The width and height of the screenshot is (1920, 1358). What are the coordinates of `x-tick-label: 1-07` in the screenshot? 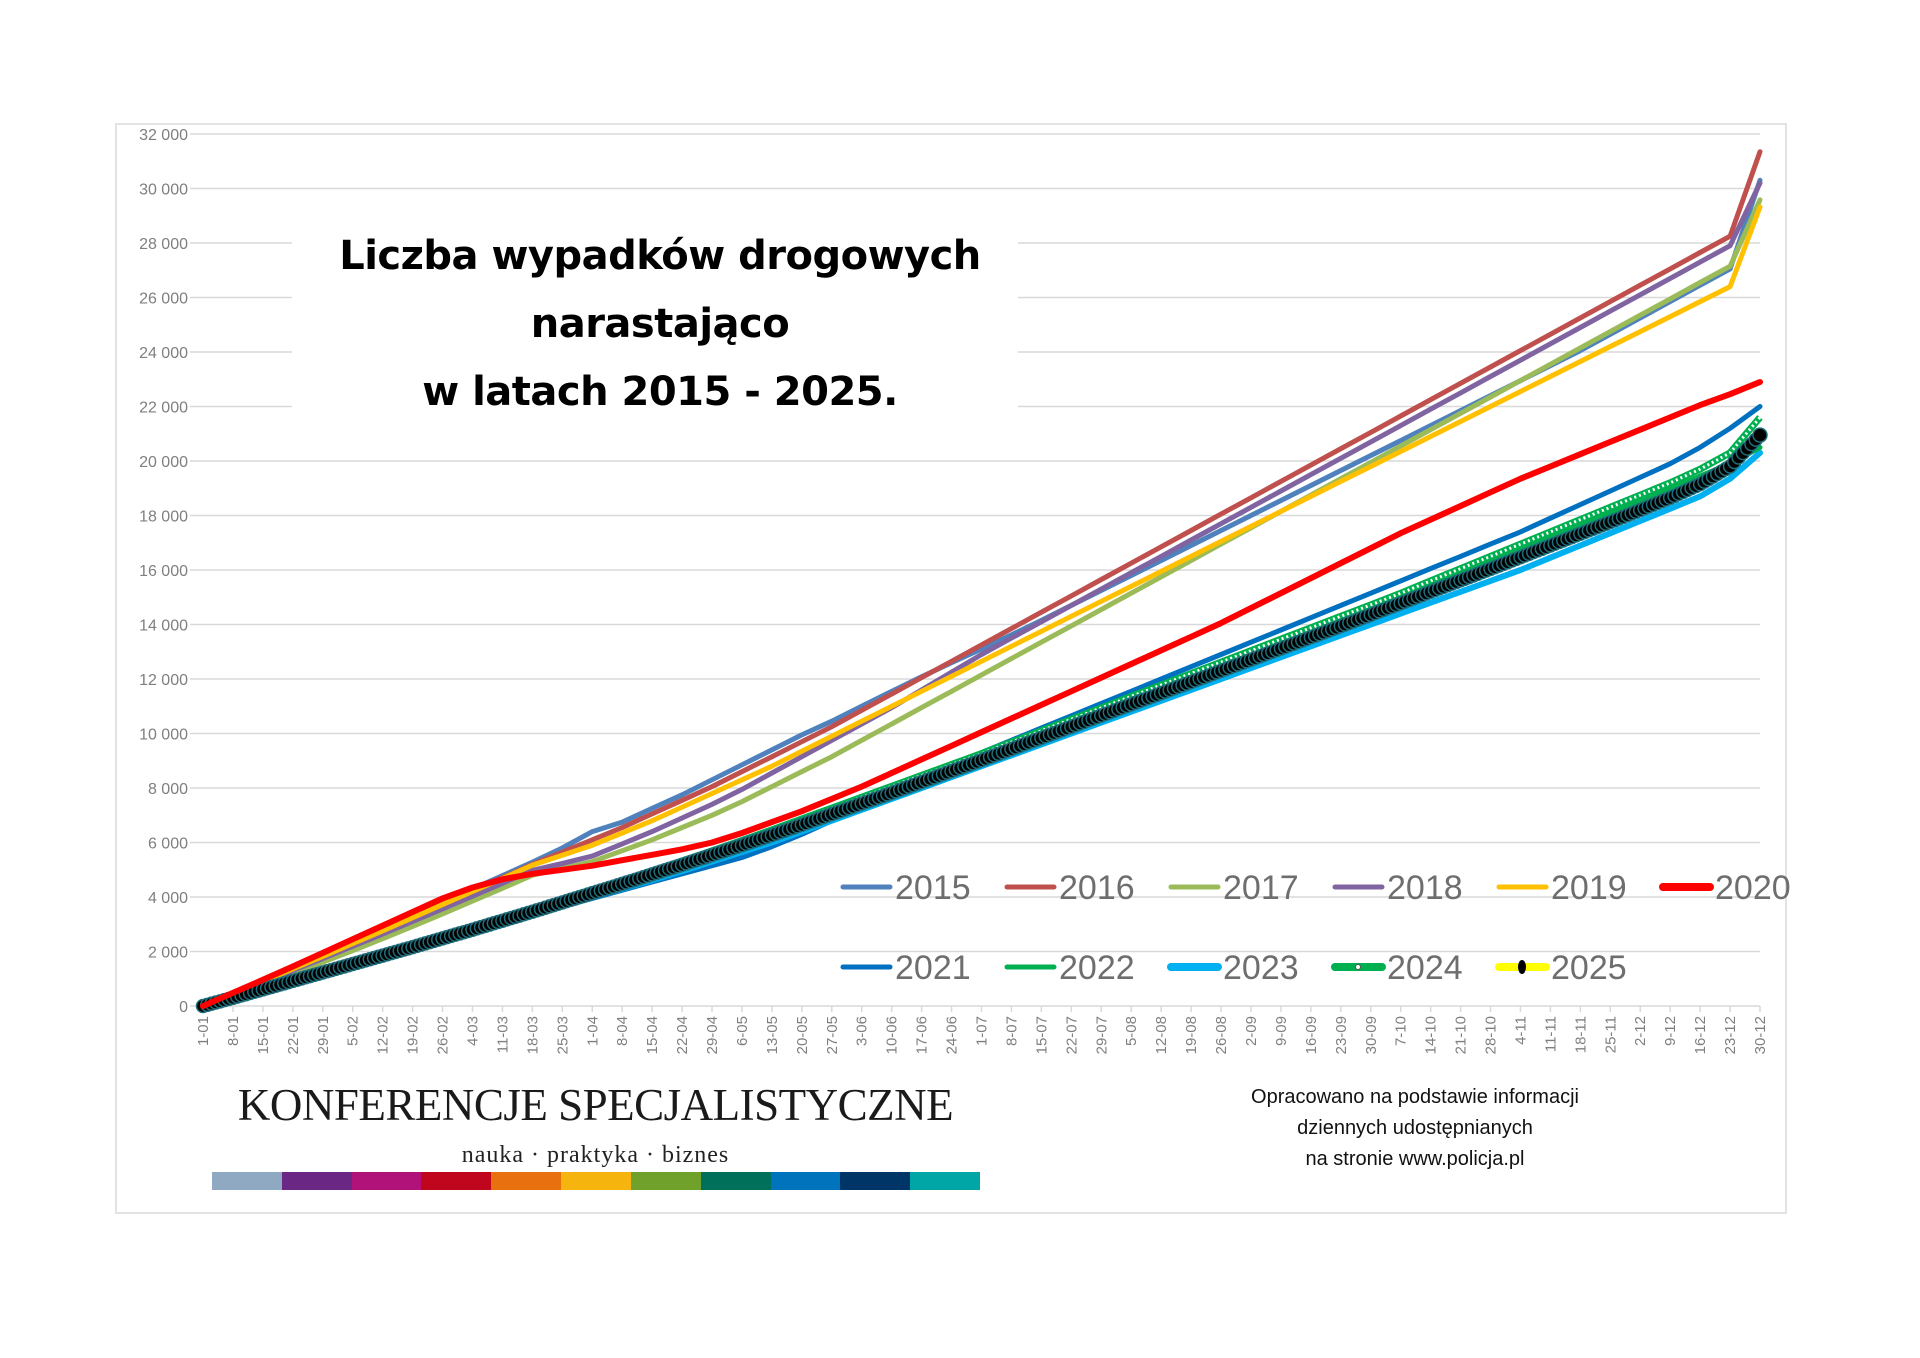 It's located at (982, 1031).